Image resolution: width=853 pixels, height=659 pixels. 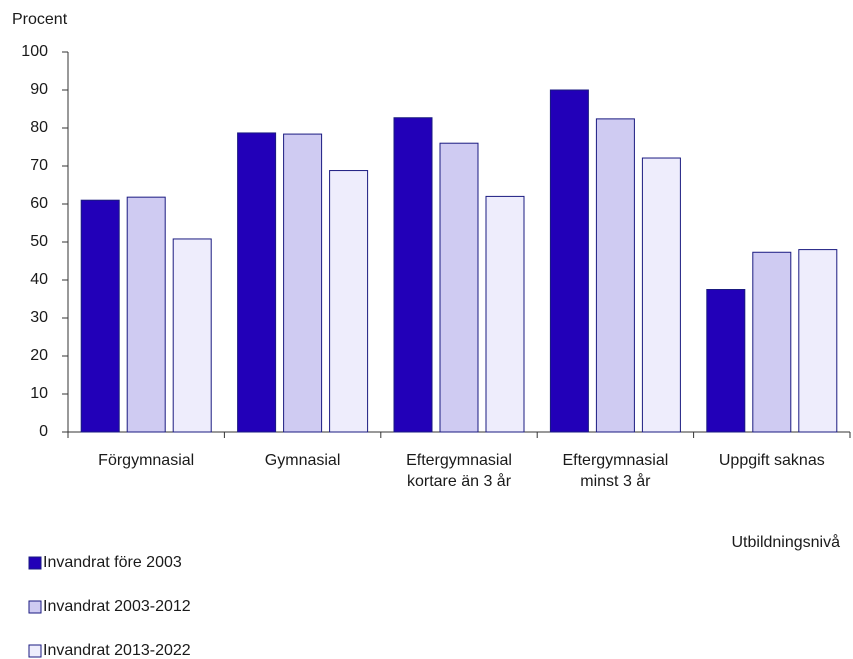 What do you see at coordinates (39, 279) in the screenshot?
I see `y-tick-label: 40` at bounding box center [39, 279].